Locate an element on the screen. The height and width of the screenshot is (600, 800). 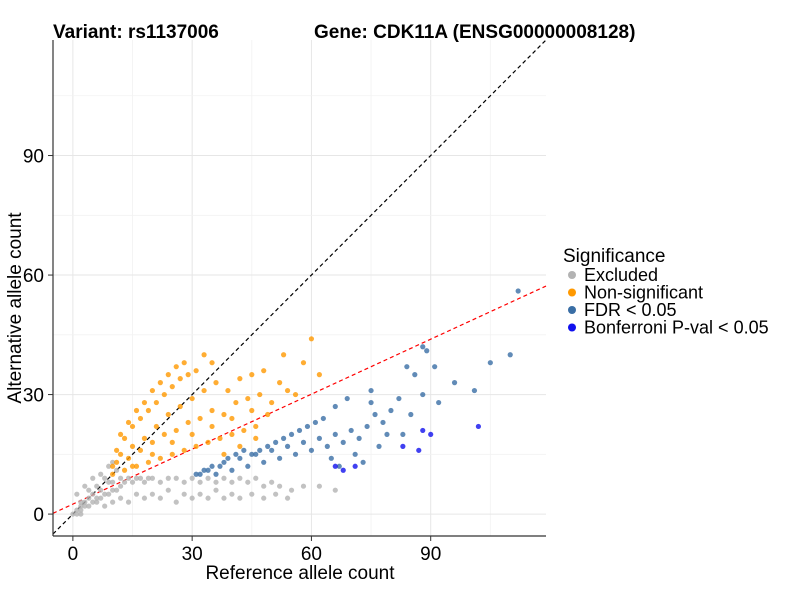
x-tick-label: 90 is located at coordinates (430, 554).